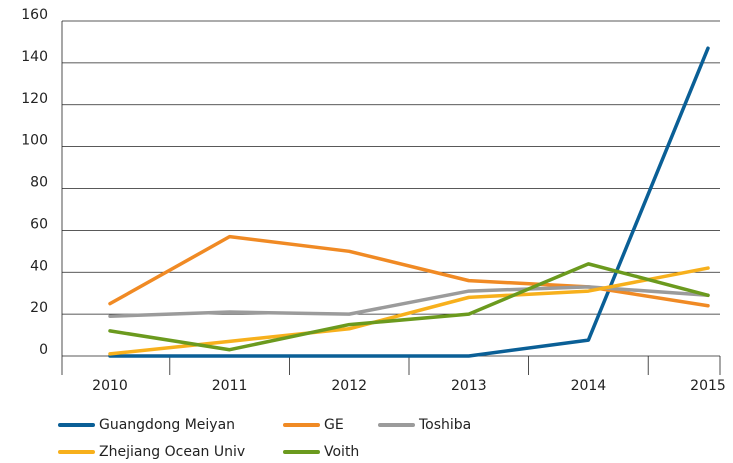 The height and width of the screenshot is (463, 733). What do you see at coordinates (110, 386) in the screenshot?
I see `x-tick-label: 2010` at bounding box center [110, 386].